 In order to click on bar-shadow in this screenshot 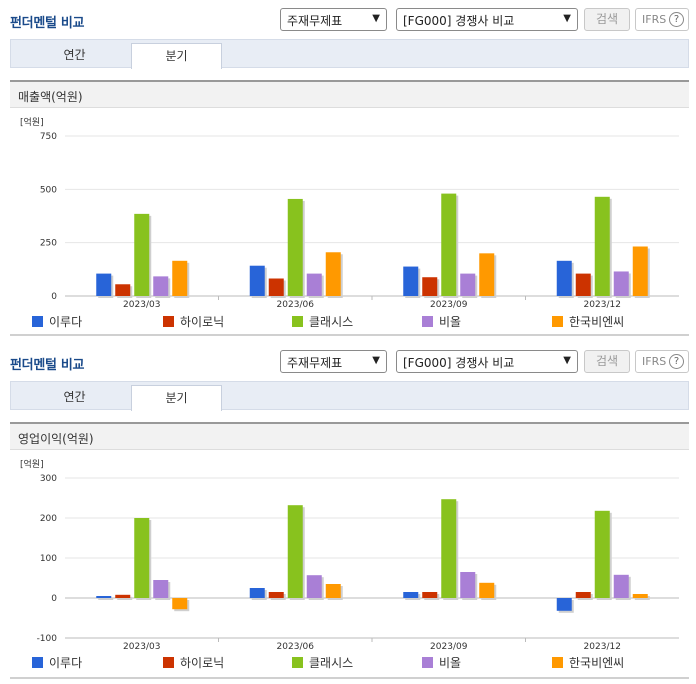, I will do `click(106, 599)`.